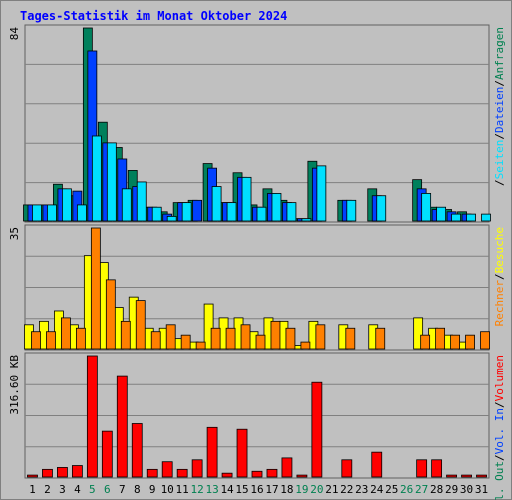  Describe the element at coordinates (14, 385) in the screenshot. I see `panel-max-label: 316.60 KB` at that location.